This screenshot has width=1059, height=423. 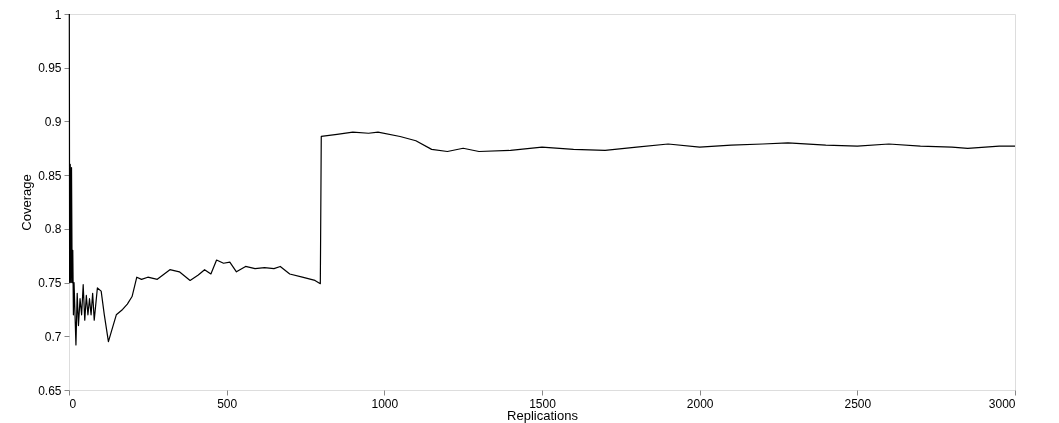 I want to click on y-tick-label: 0.95, so click(x=50, y=68).